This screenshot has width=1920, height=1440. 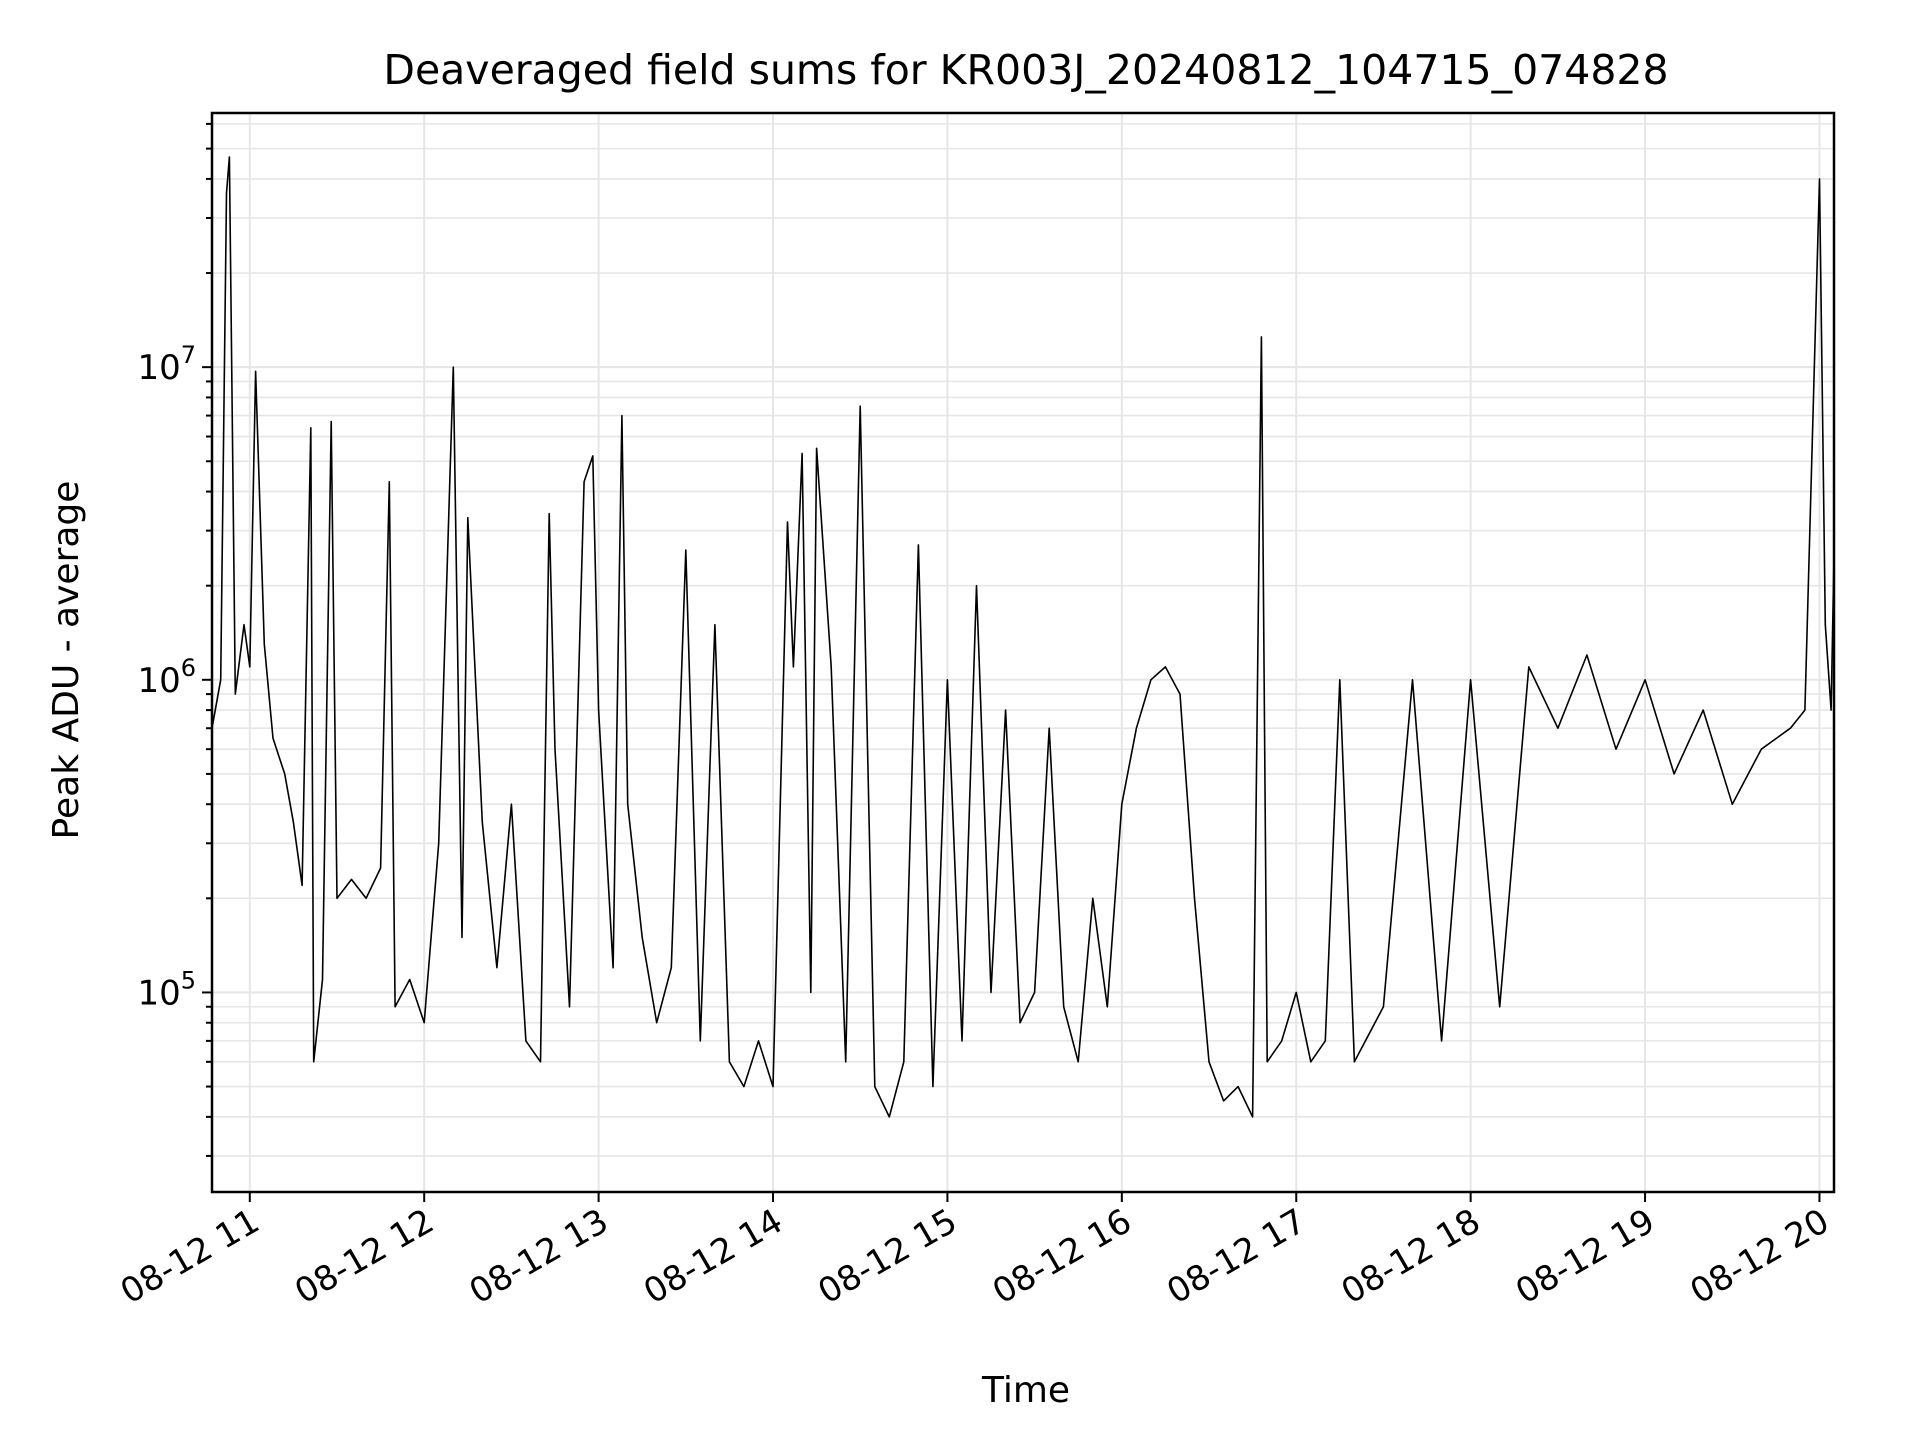 I want to click on x-axis-label: Time, so click(x=1025, y=1390).